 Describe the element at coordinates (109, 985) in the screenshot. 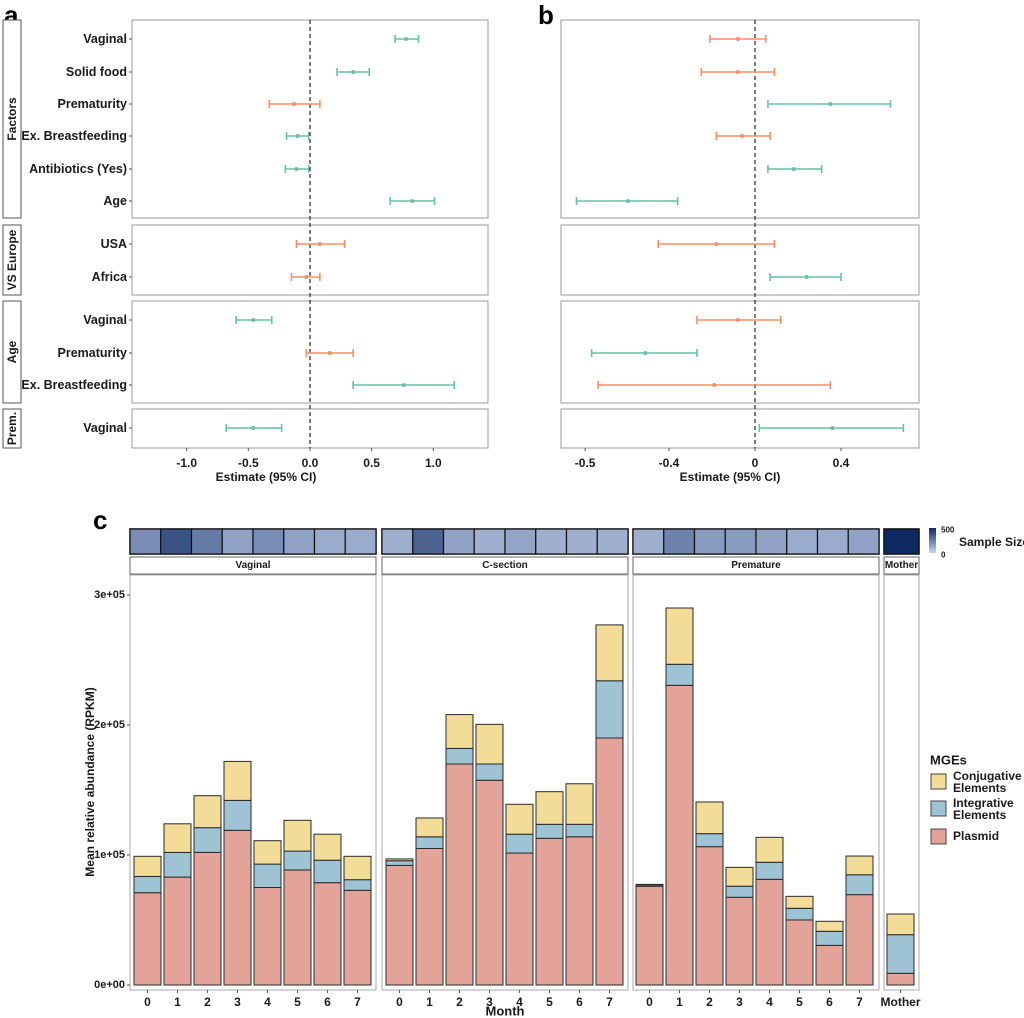

I see `y-tick-label: 0e+00` at that location.